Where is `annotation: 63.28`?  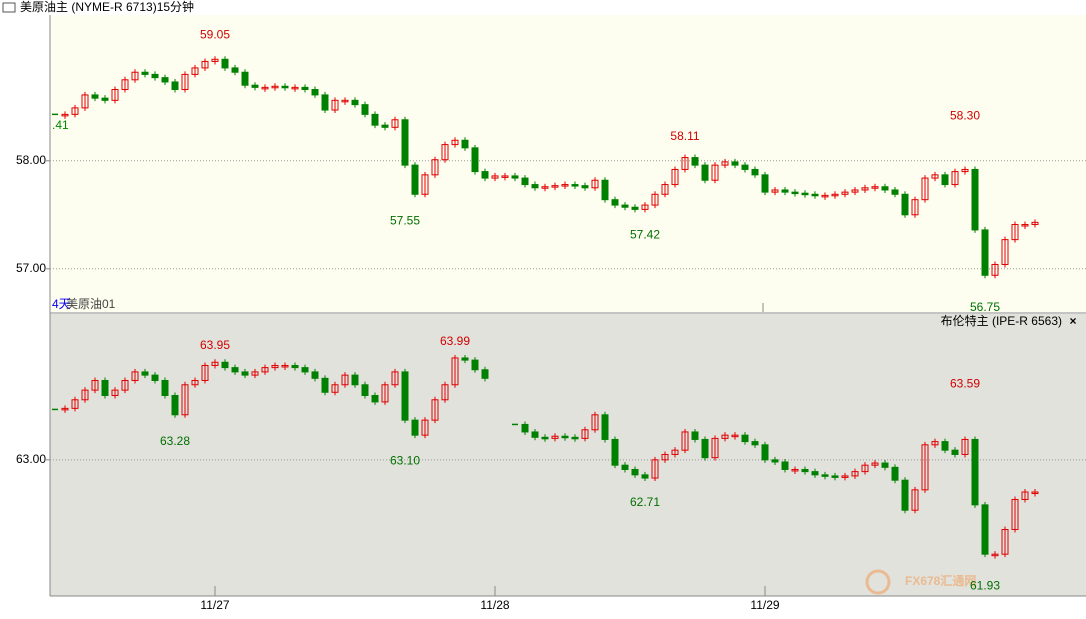
annotation: 63.28 is located at coordinates (175, 441).